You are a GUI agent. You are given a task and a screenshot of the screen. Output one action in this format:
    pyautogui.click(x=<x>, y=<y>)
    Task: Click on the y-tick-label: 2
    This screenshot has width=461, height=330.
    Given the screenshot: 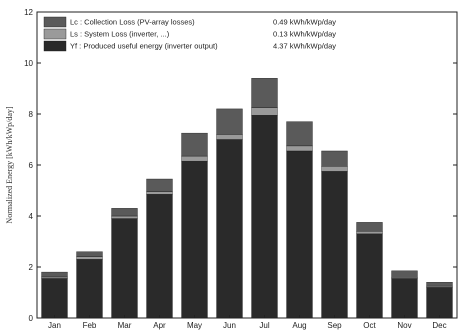 What is the action you would take?
    pyautogui.click(x=31, y=267)
    